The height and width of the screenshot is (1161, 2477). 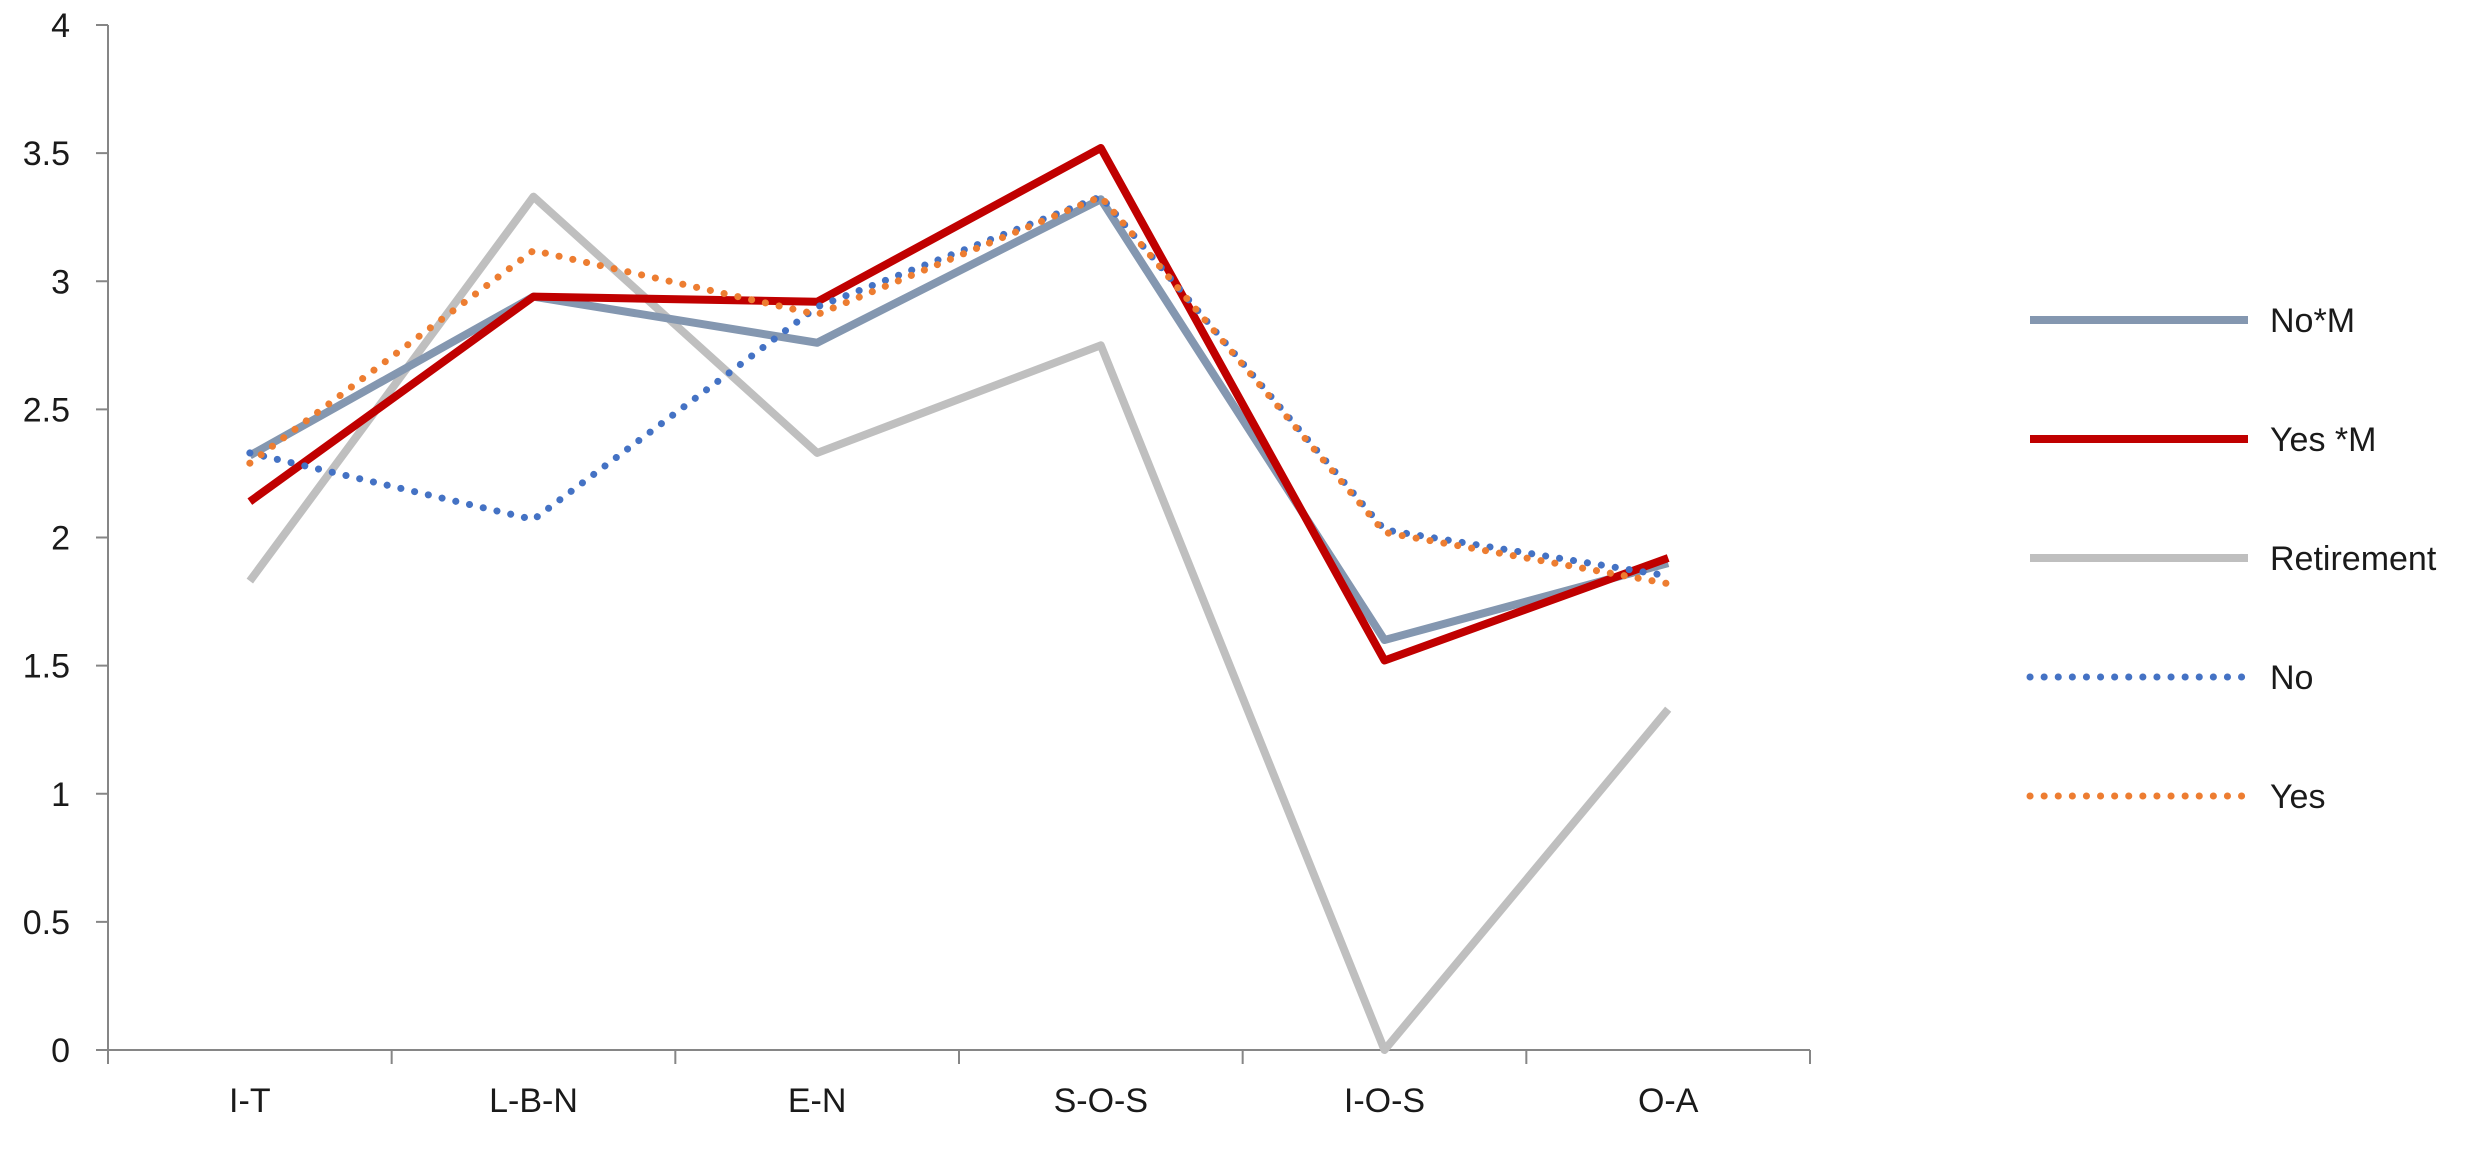 I want to click on y-axis: 0 0.5 1 1.5 2 2.5 3 3.5 4, so click(x=66, y=538).